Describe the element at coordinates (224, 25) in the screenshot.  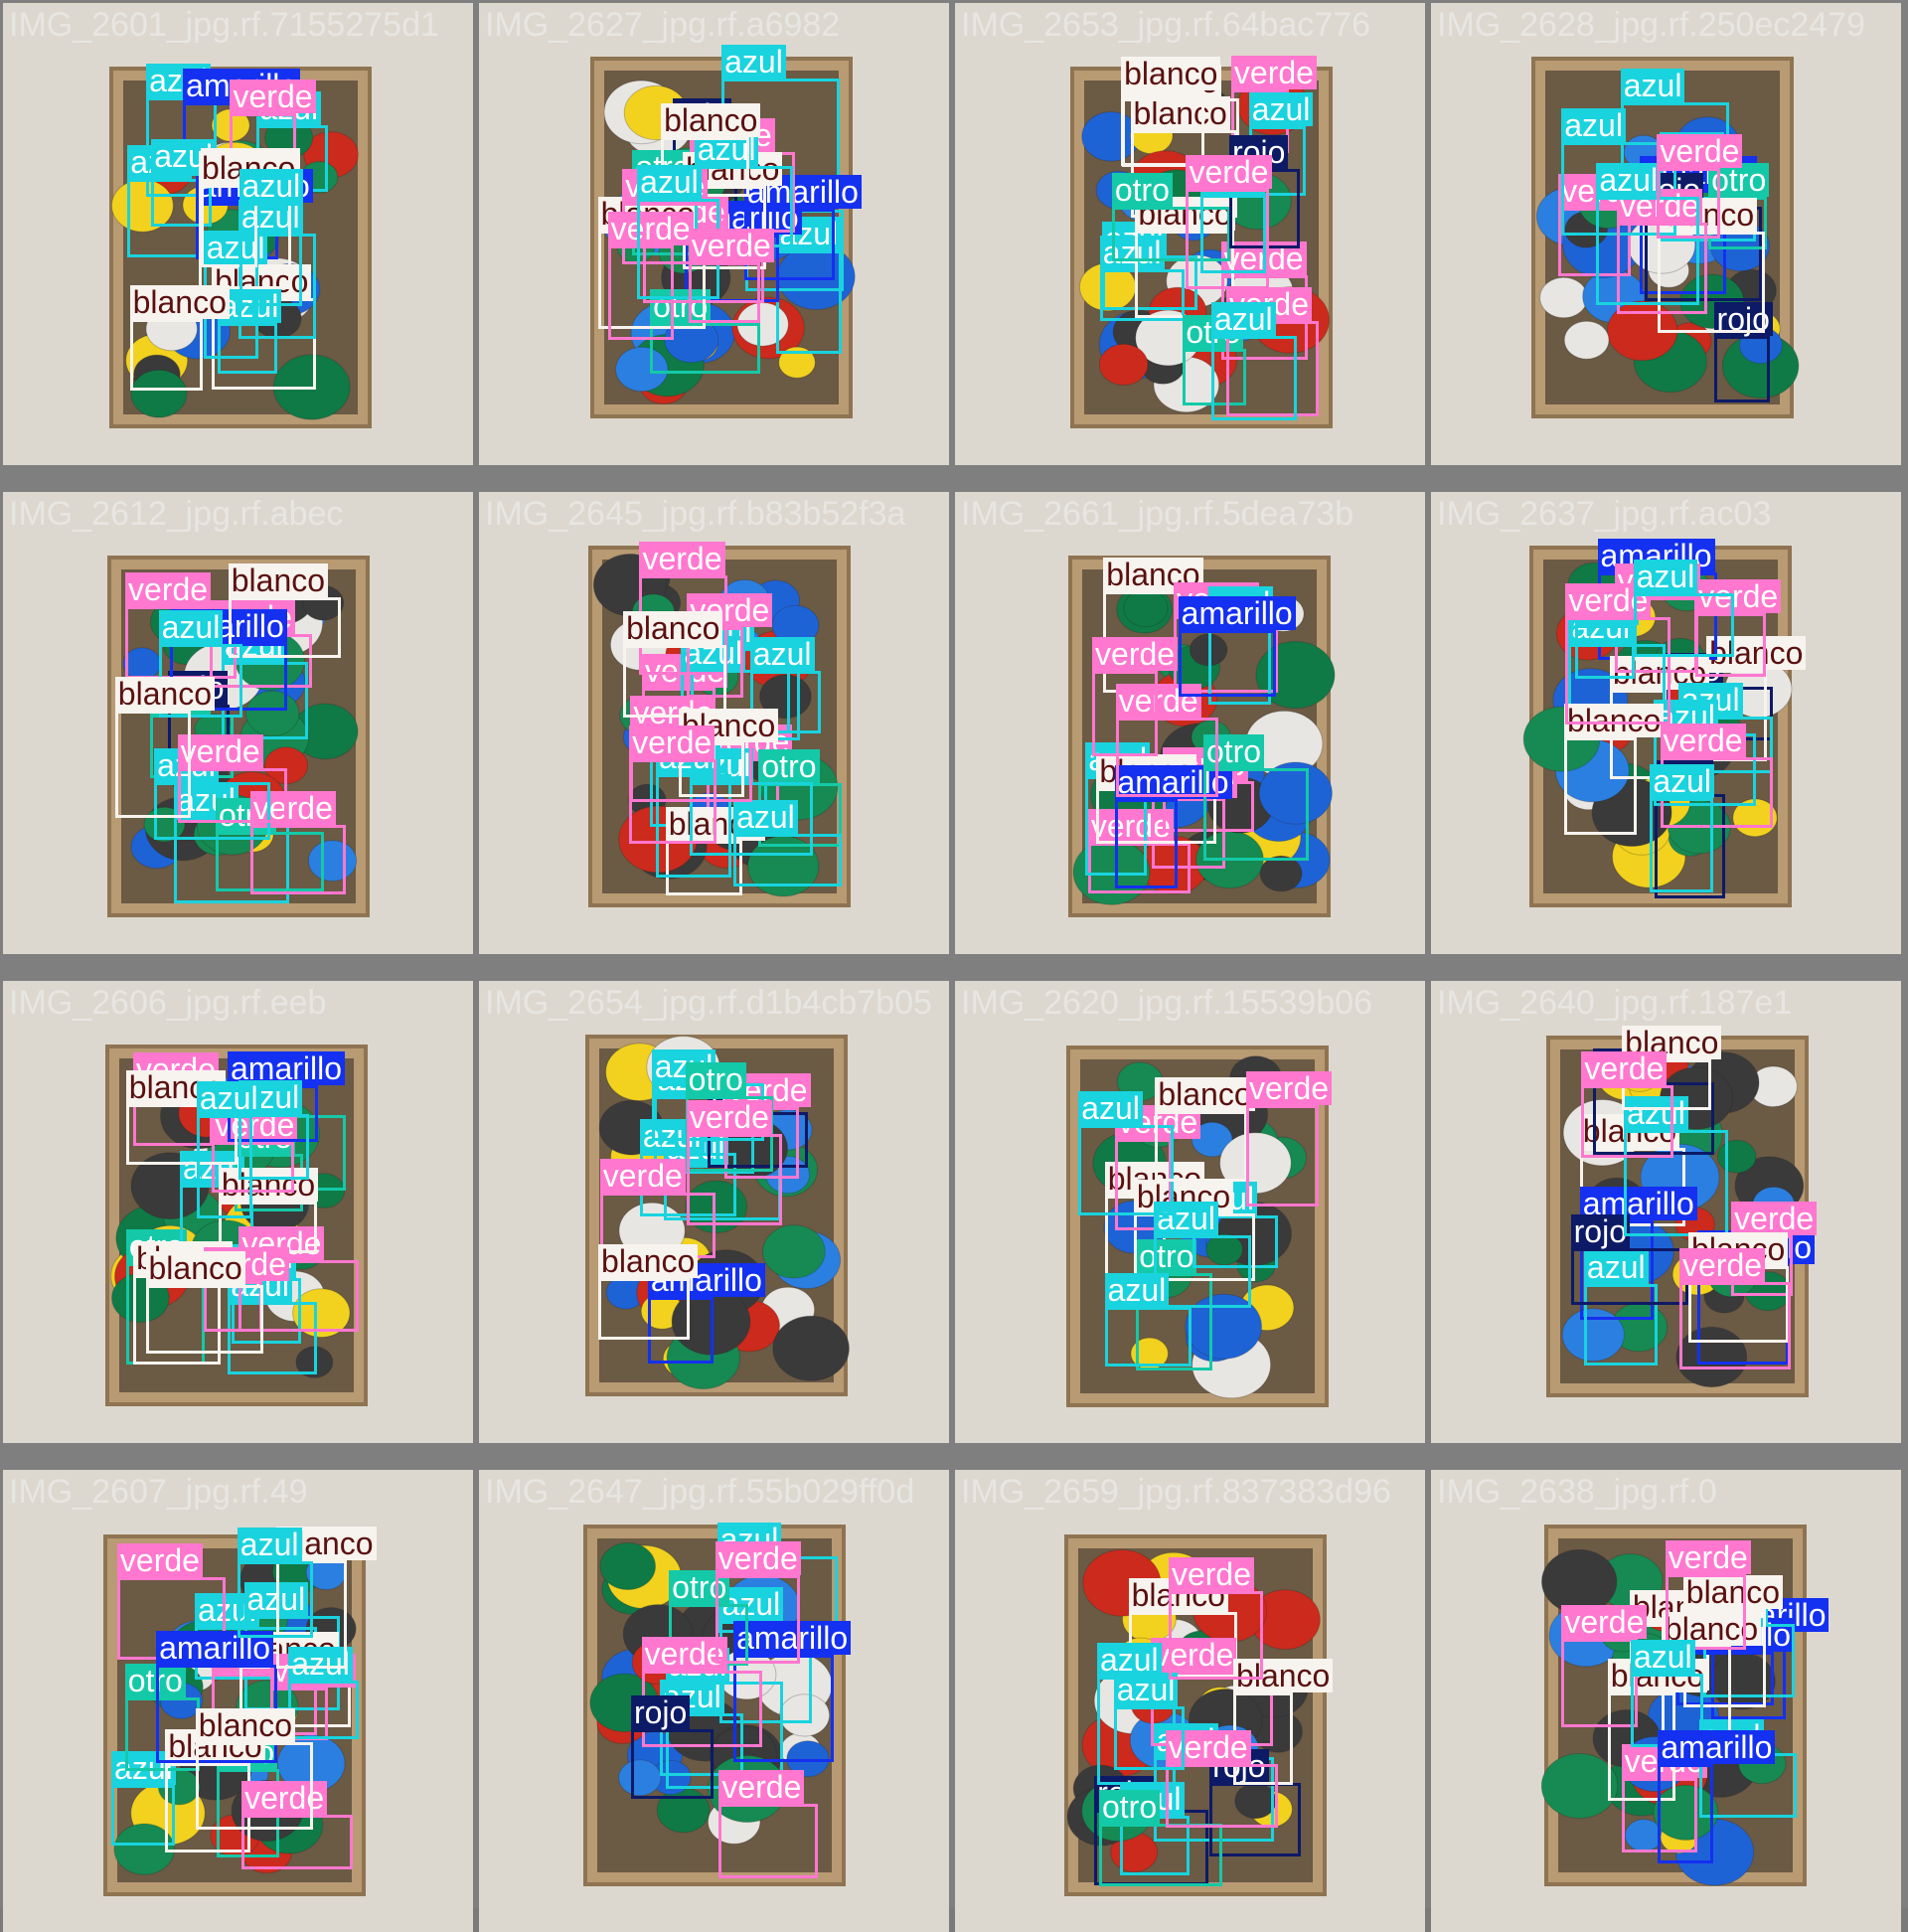
I see `tile-filename: IMG_2601_jpg.rf.7155275d1` at that location.